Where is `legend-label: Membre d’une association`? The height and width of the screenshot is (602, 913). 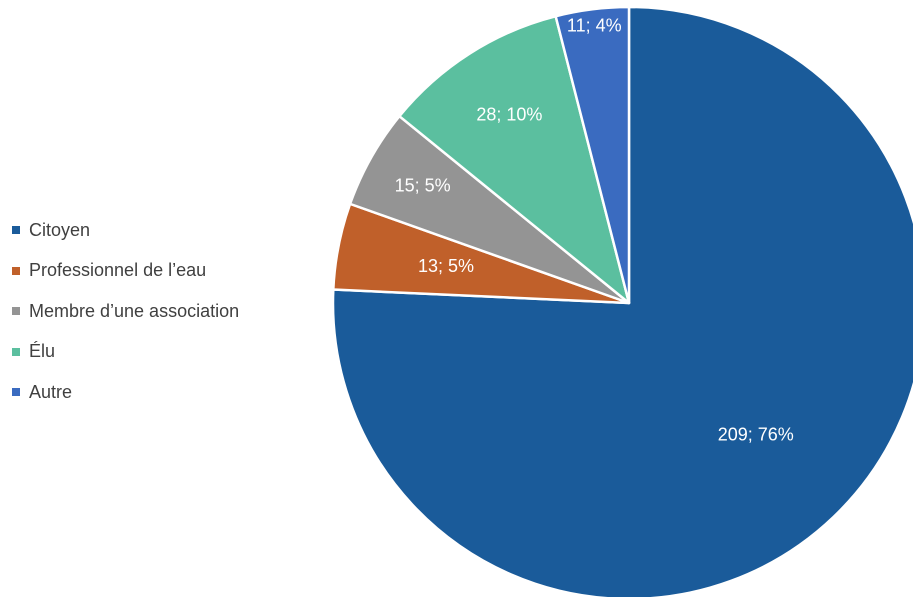
legend-label: Membre d’une association is located at coordinates (134, 310).